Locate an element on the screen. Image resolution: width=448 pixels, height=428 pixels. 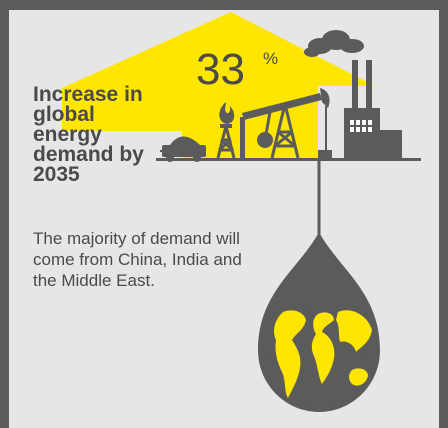
oil-drop-globe-icon is located at coordinates (319, 322).